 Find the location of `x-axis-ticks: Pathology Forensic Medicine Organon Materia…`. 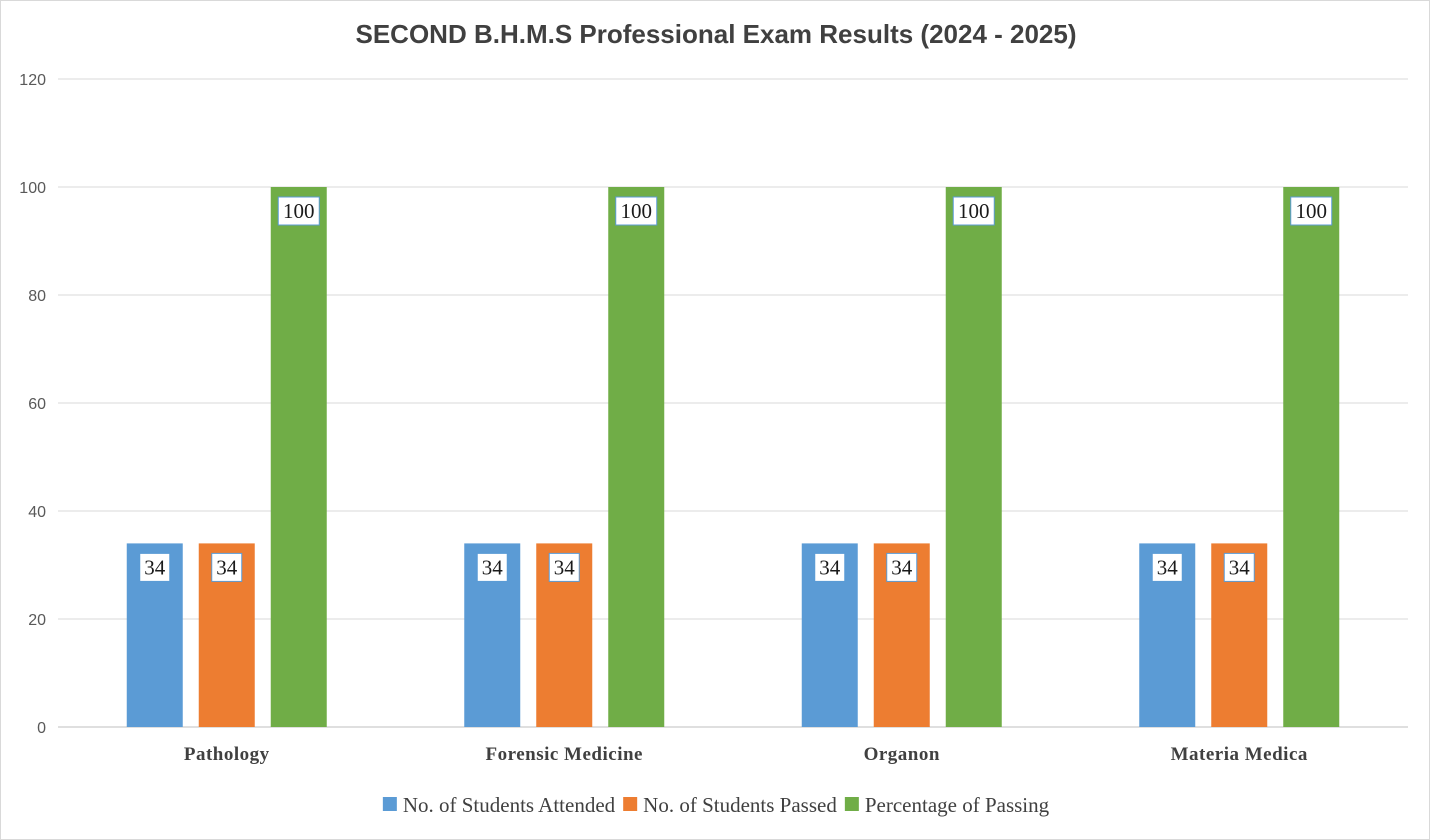

x-axis-ticks: Pathology Forensic Medicine Organon Materia… is located at coordinates (746, 754).